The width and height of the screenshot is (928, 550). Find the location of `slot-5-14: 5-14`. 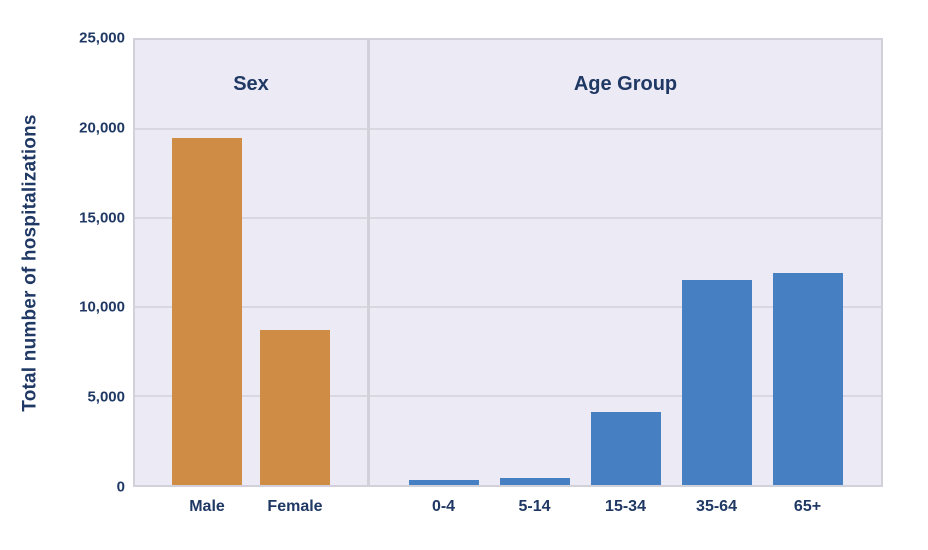

slot-5-14: 5-14 is located at coordinates (534, 277).